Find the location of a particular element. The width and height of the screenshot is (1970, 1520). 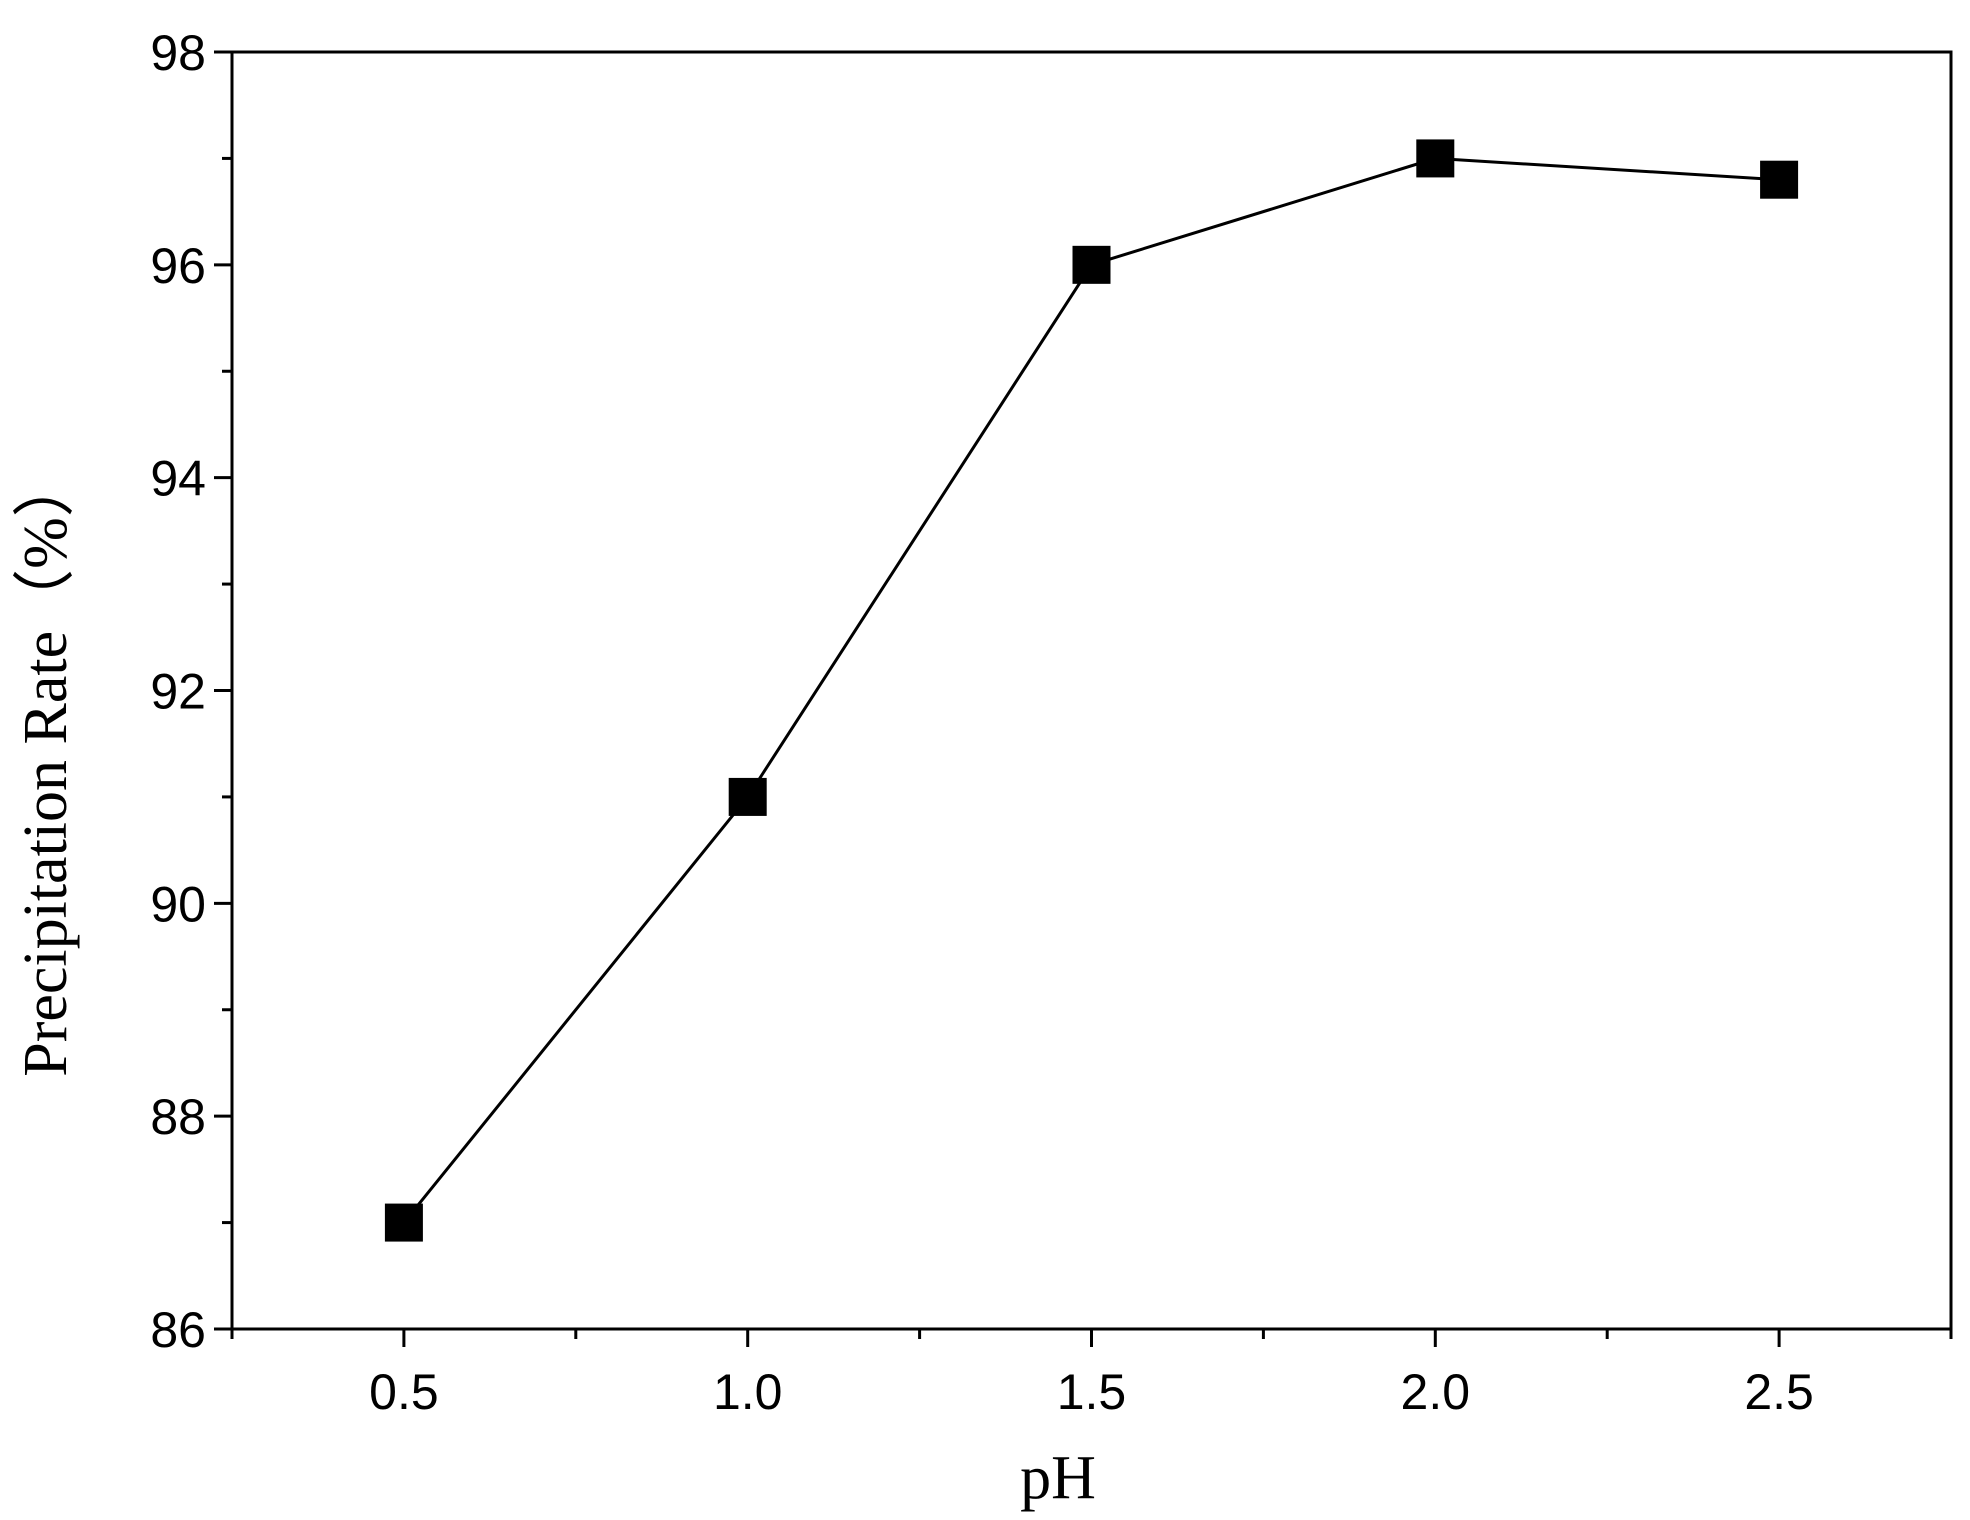

y-tick-label: 96 is located at coordinates (178, 266).